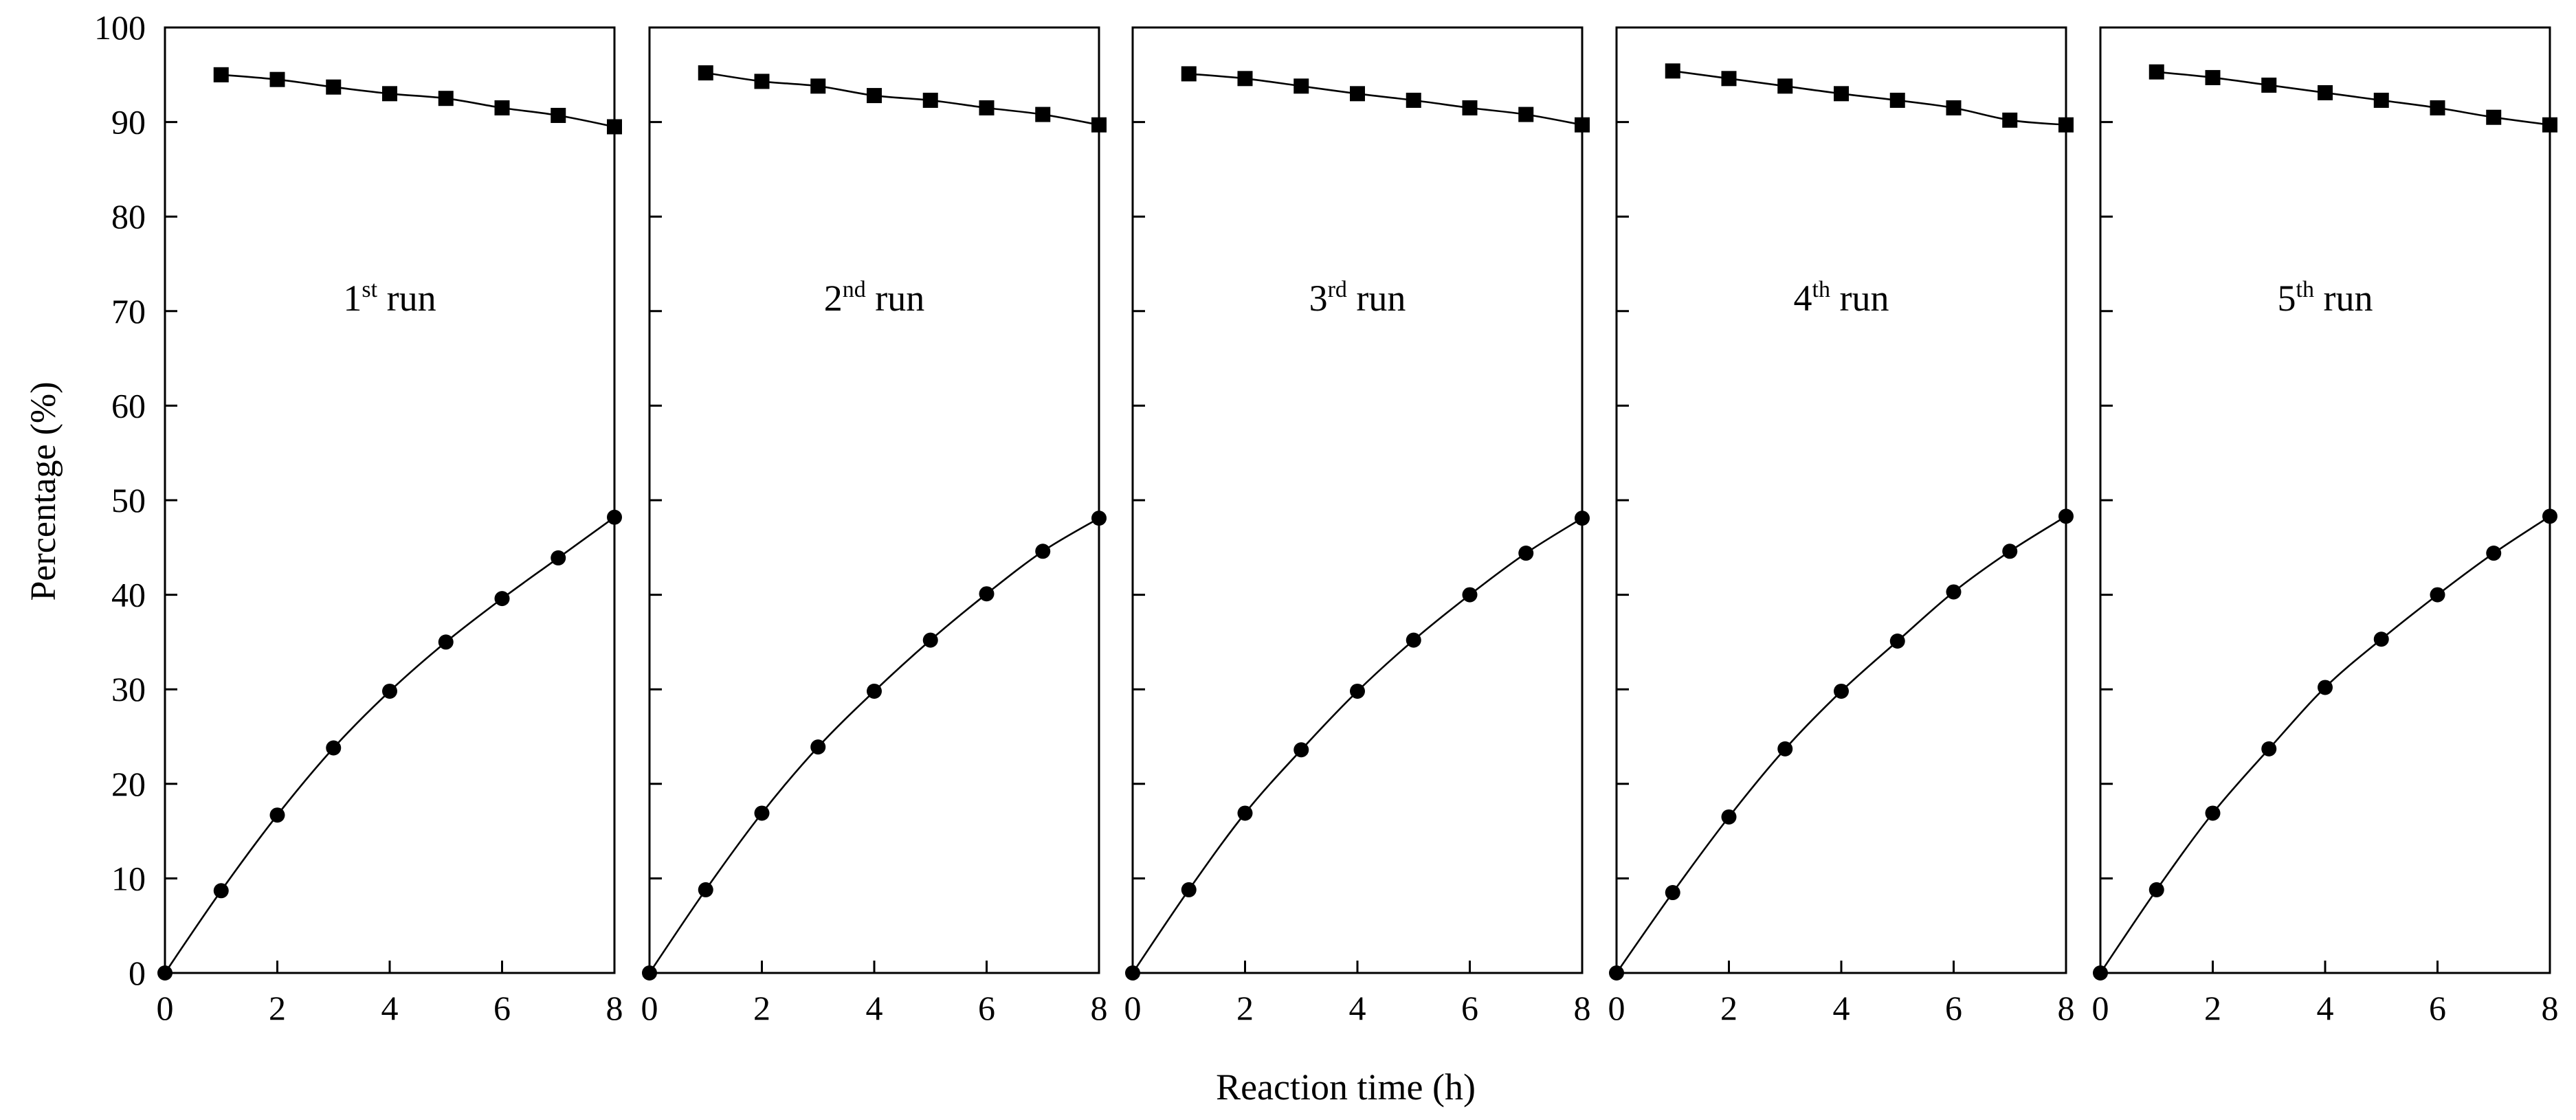  What do you see at coordinates (128, 406) in the screenshot?
I see `y-tick-label: 60` at bounding box center [128, 406].